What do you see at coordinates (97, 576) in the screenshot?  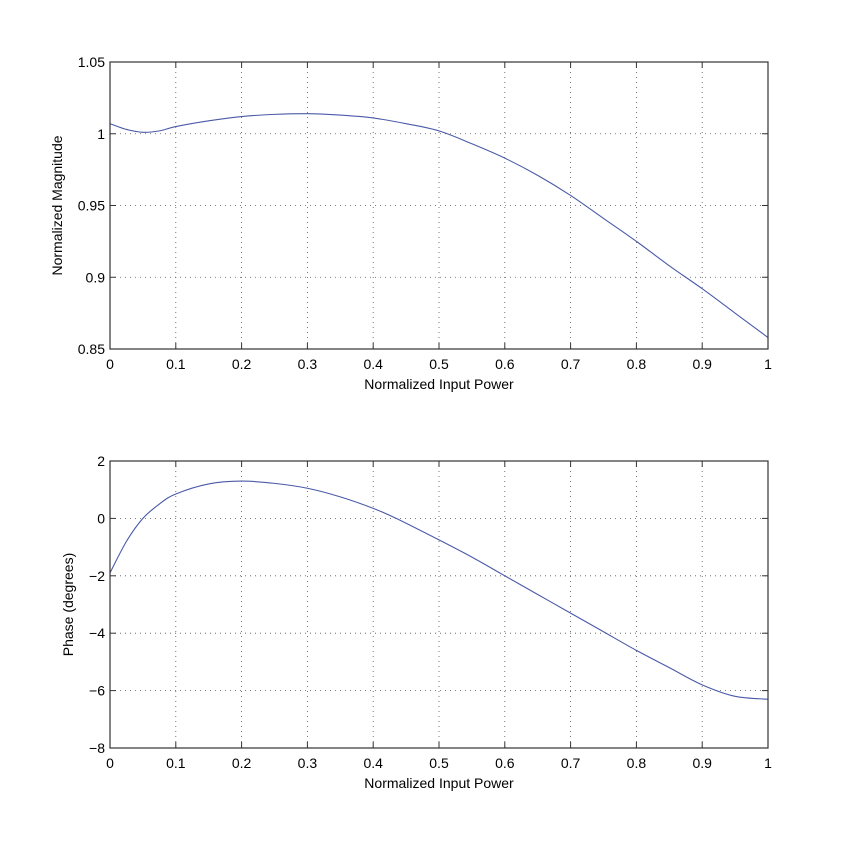 I see `y-tick-label: −2` at bounding box center [97, 576].